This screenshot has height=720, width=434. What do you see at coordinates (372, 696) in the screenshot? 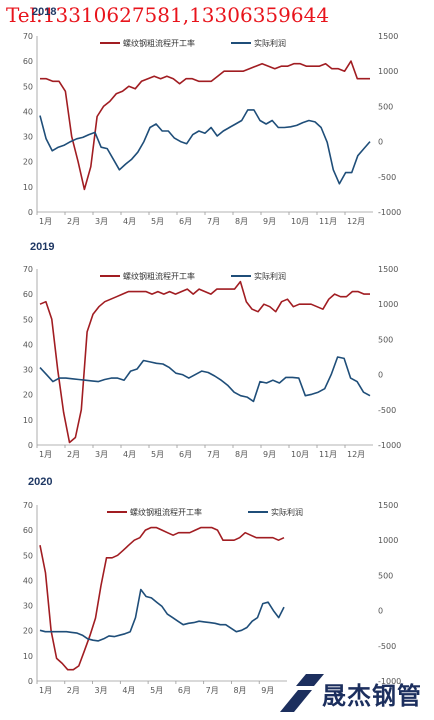
I see `brand-name: 晟杰钢管` at bounding box center [372, 696].